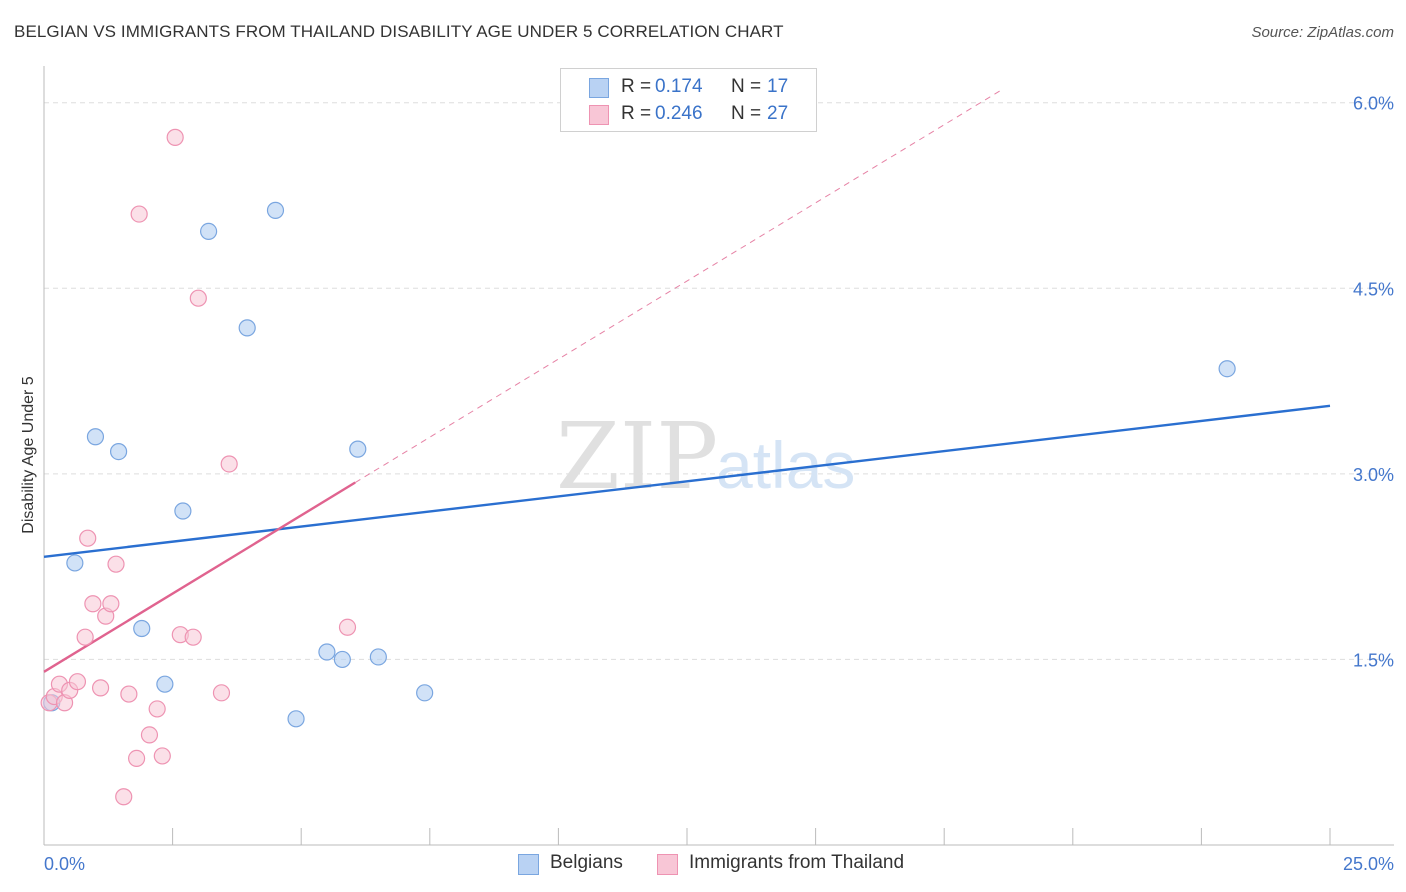 This screenshot has height=892, width=1406. I want to click on x-tick-labels: 0.0% 25.0%, so click(719, 864).